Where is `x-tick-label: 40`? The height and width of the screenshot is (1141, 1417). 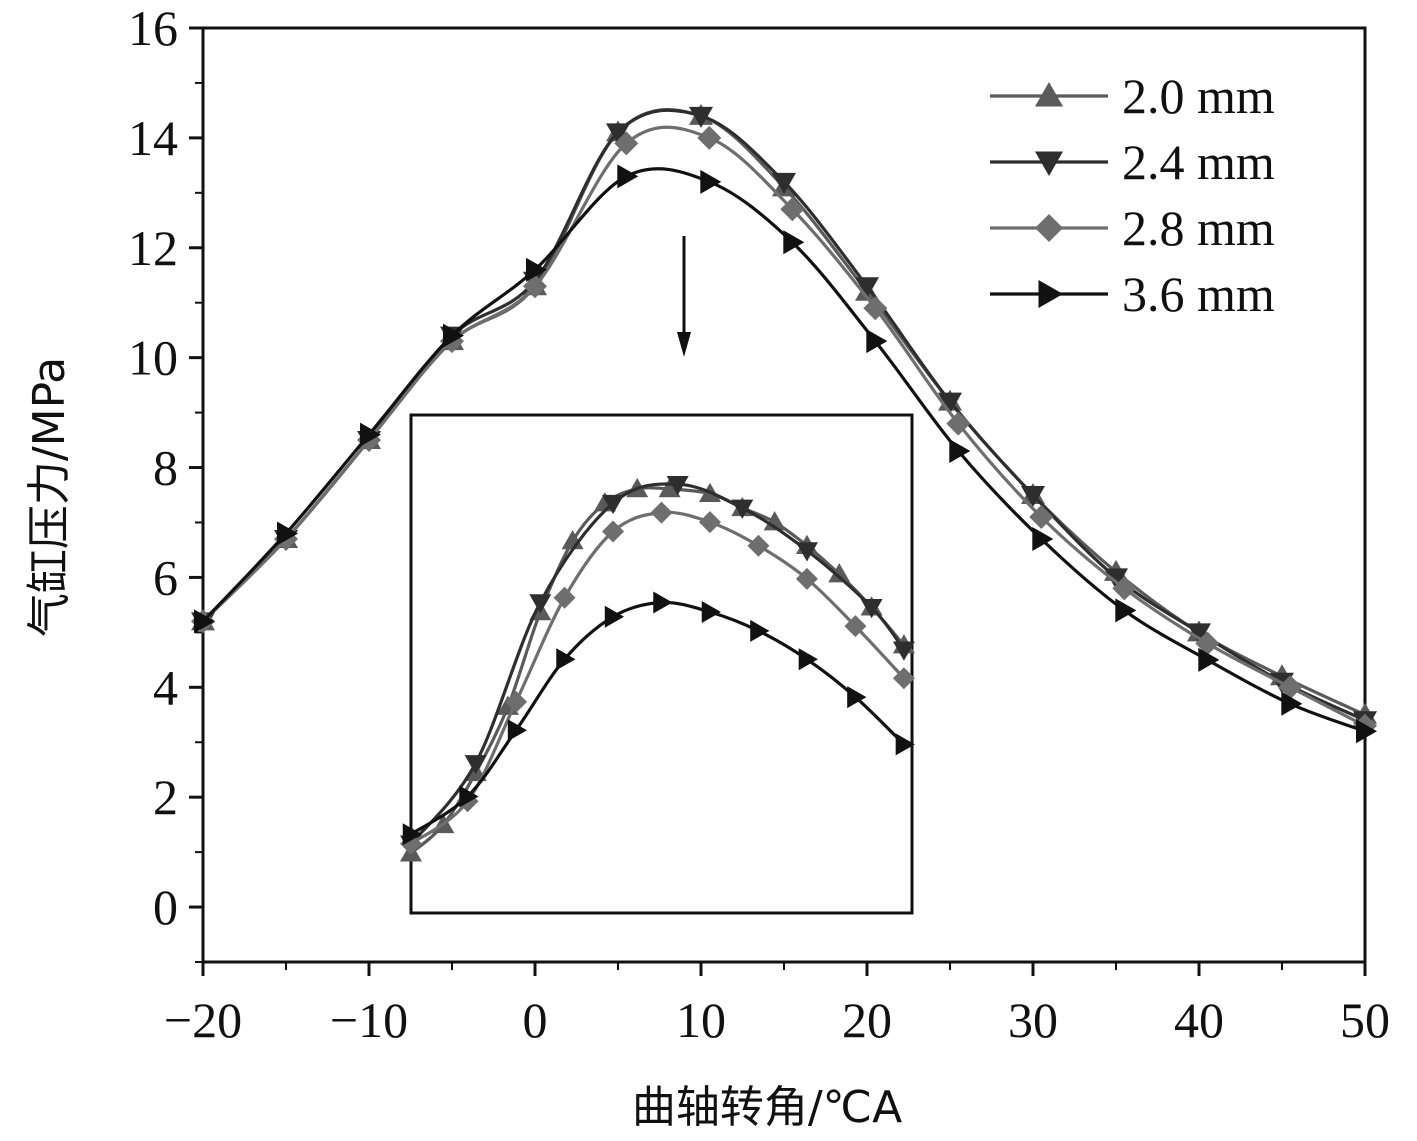 x-tick-label: 40 is located at coordinates (1199, 1020).